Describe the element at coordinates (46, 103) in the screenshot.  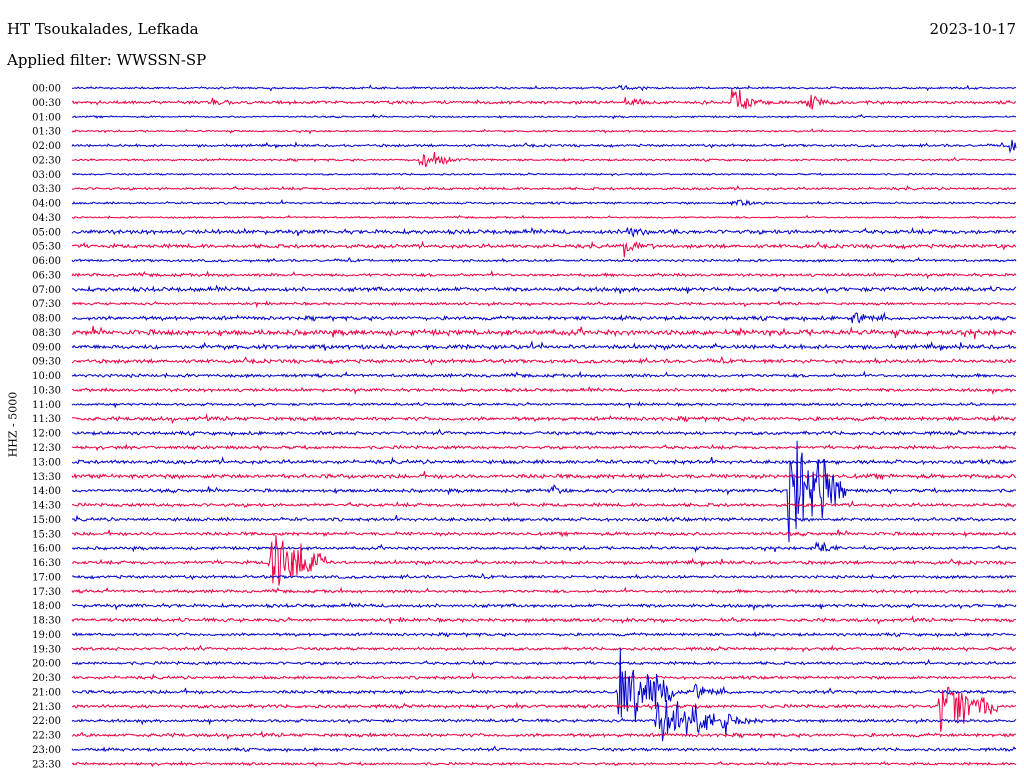
I see `row-label: 00:30` at that location.